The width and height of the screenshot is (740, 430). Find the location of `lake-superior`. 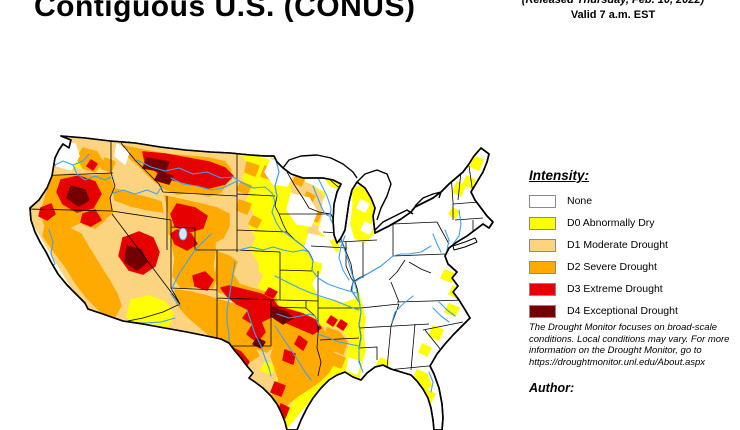

lake-superior is located at coordinates (320, 166).